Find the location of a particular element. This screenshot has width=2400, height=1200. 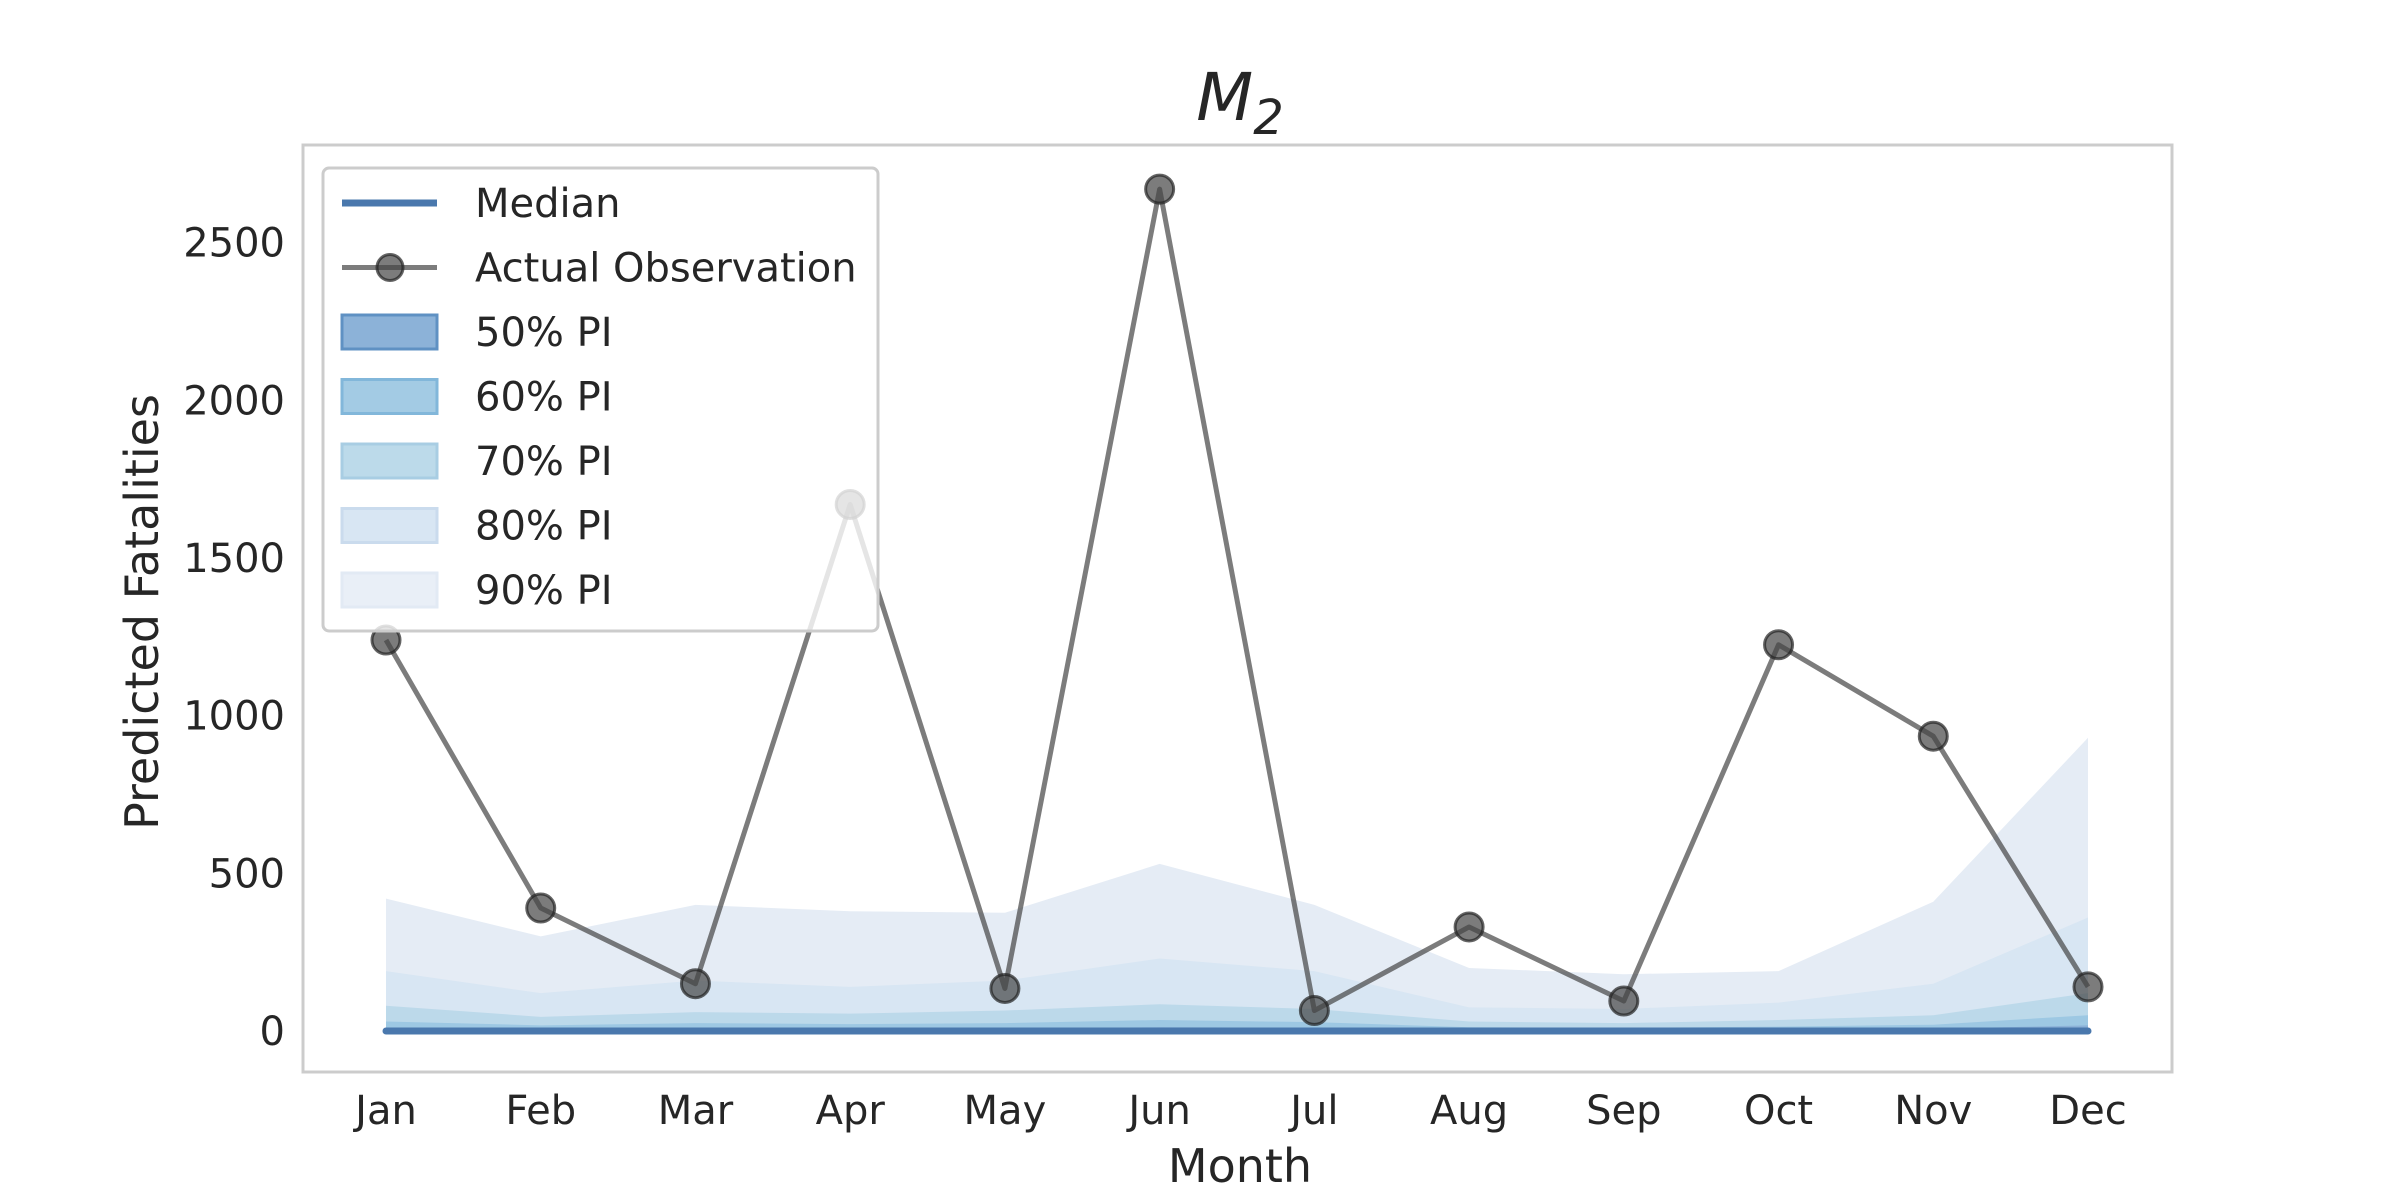

chart-title-subscript: 2 is located at coordinates (1268, 118).